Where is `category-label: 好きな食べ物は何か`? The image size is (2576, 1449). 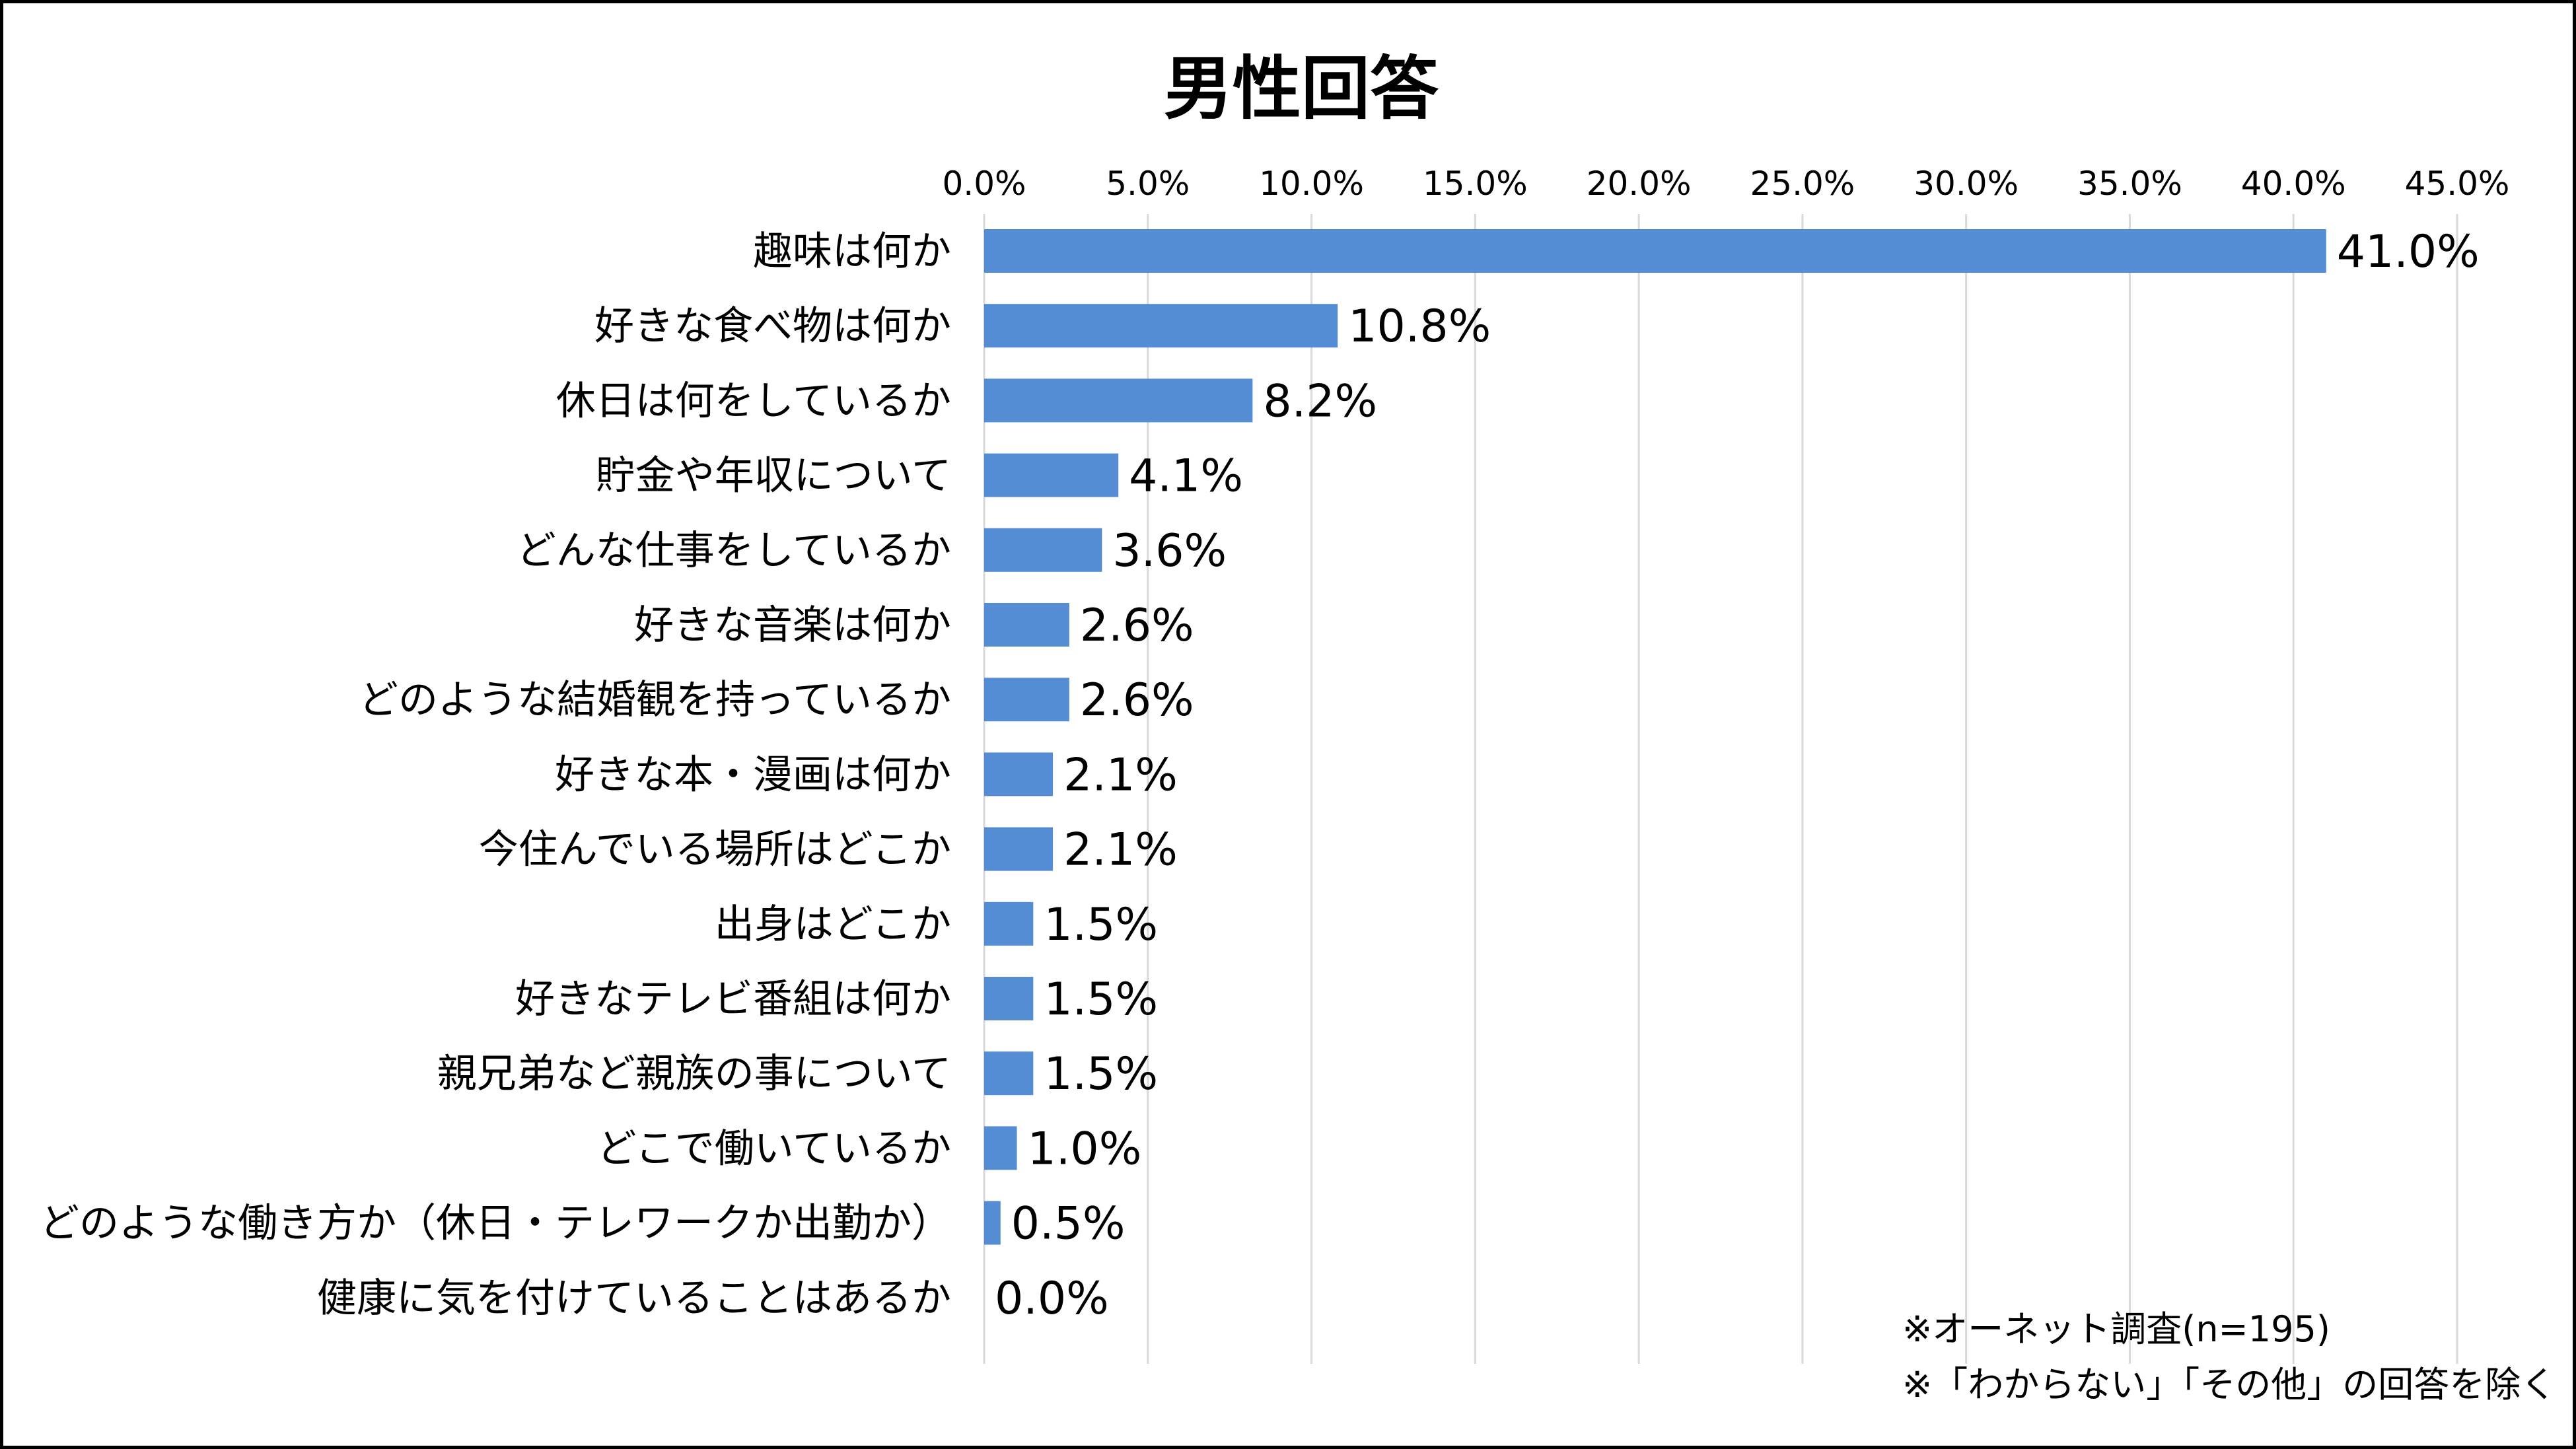
category-label: 好きな食べ物は何か is located at coordinates (772, 326).